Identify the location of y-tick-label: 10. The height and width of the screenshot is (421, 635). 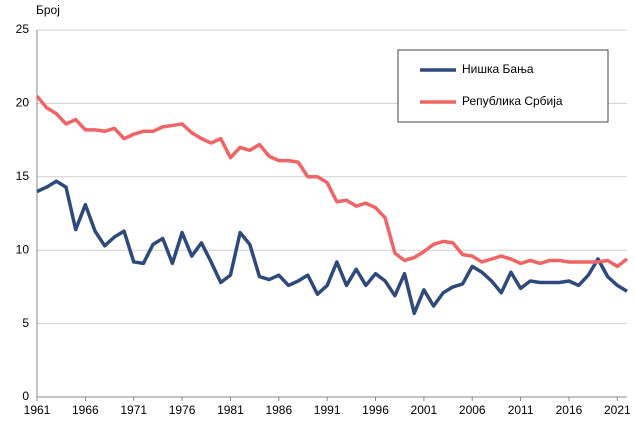
(23, 249).